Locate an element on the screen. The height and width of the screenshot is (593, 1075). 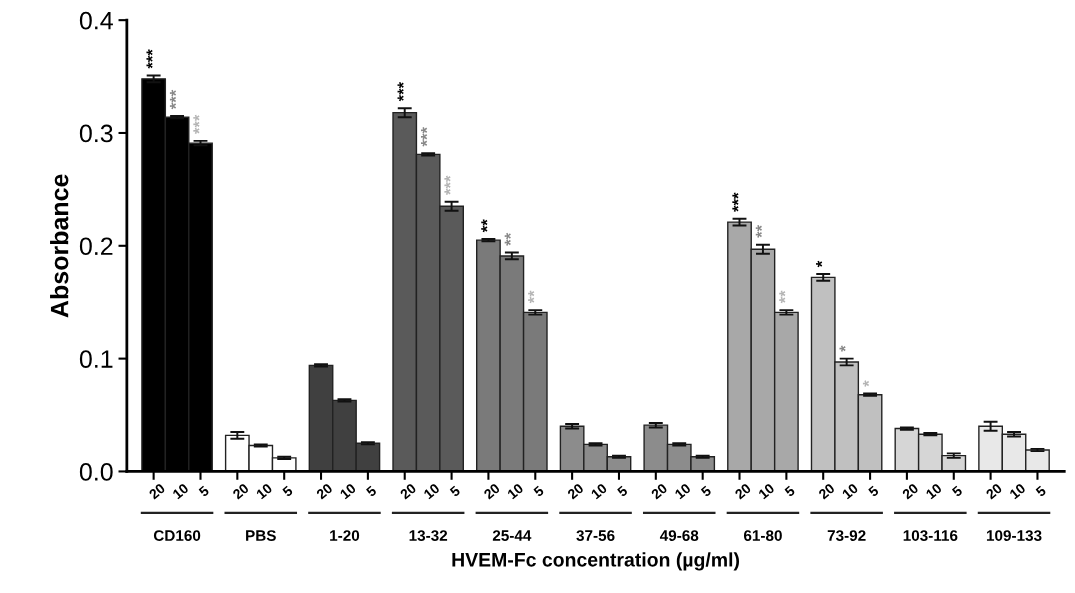
x-tick-label: 49-68 is located at coordinates (679, 535).